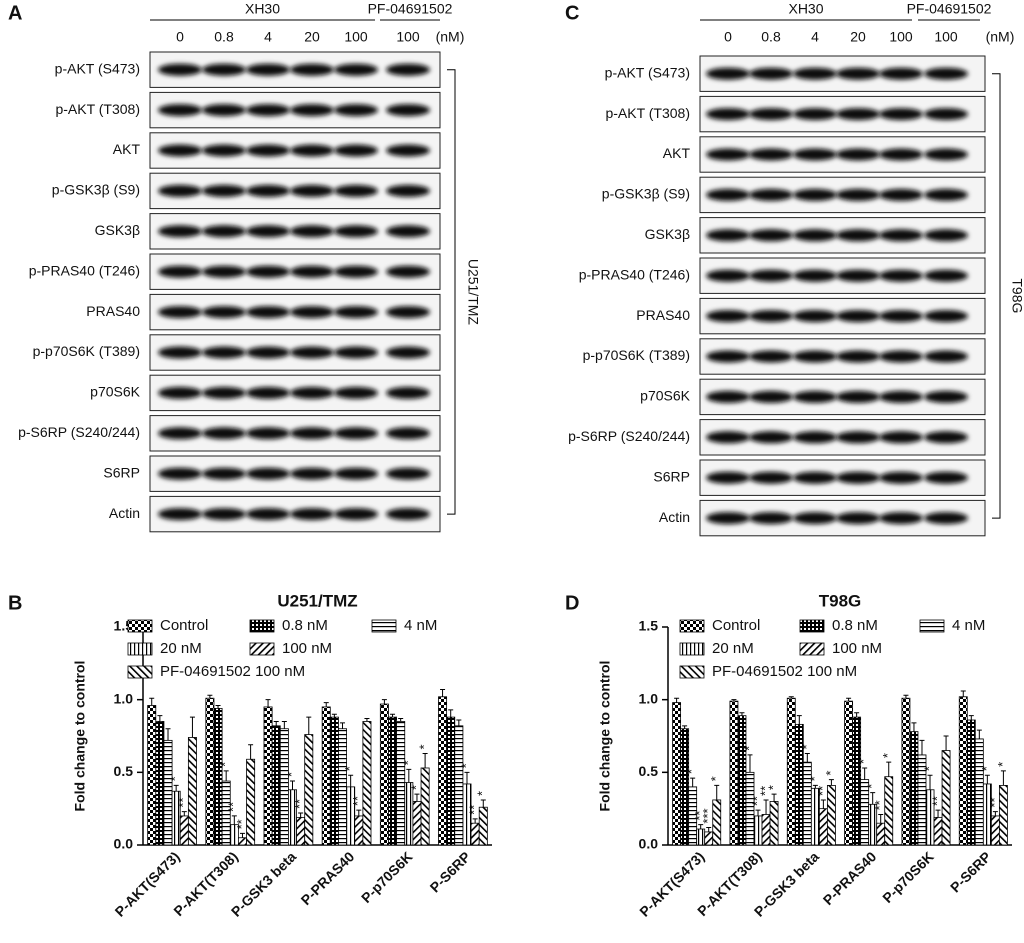  I want to click on dose-label: 20, so click(312, 37).